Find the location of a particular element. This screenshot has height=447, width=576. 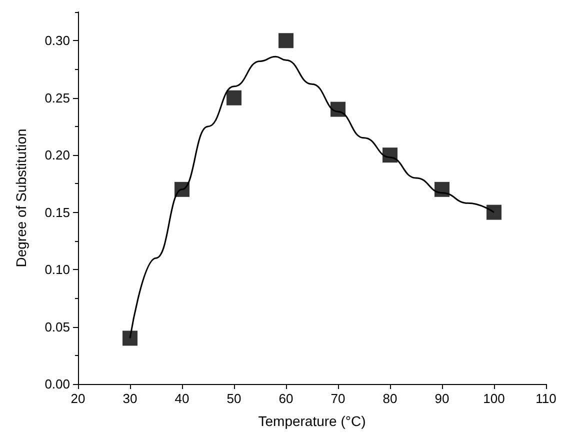

x-tick-label: 80 is located at coordinates (390, 398).